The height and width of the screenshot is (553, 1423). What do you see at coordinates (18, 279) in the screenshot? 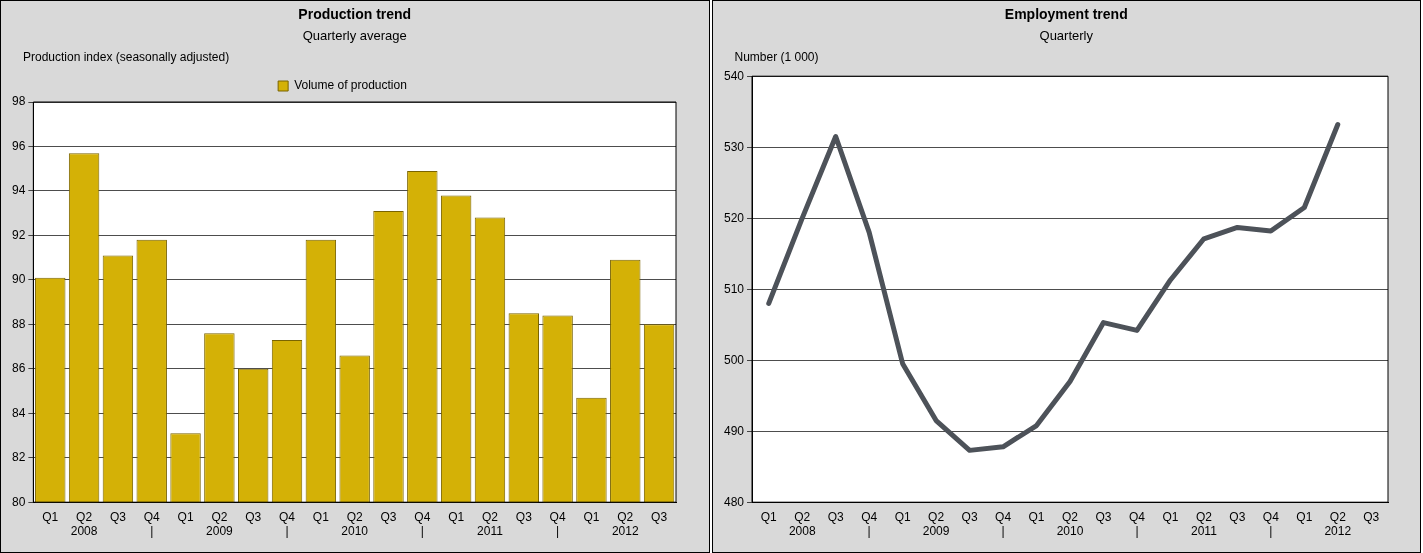
I see `y-tick-label: 90` at bounding box center [18, 279].